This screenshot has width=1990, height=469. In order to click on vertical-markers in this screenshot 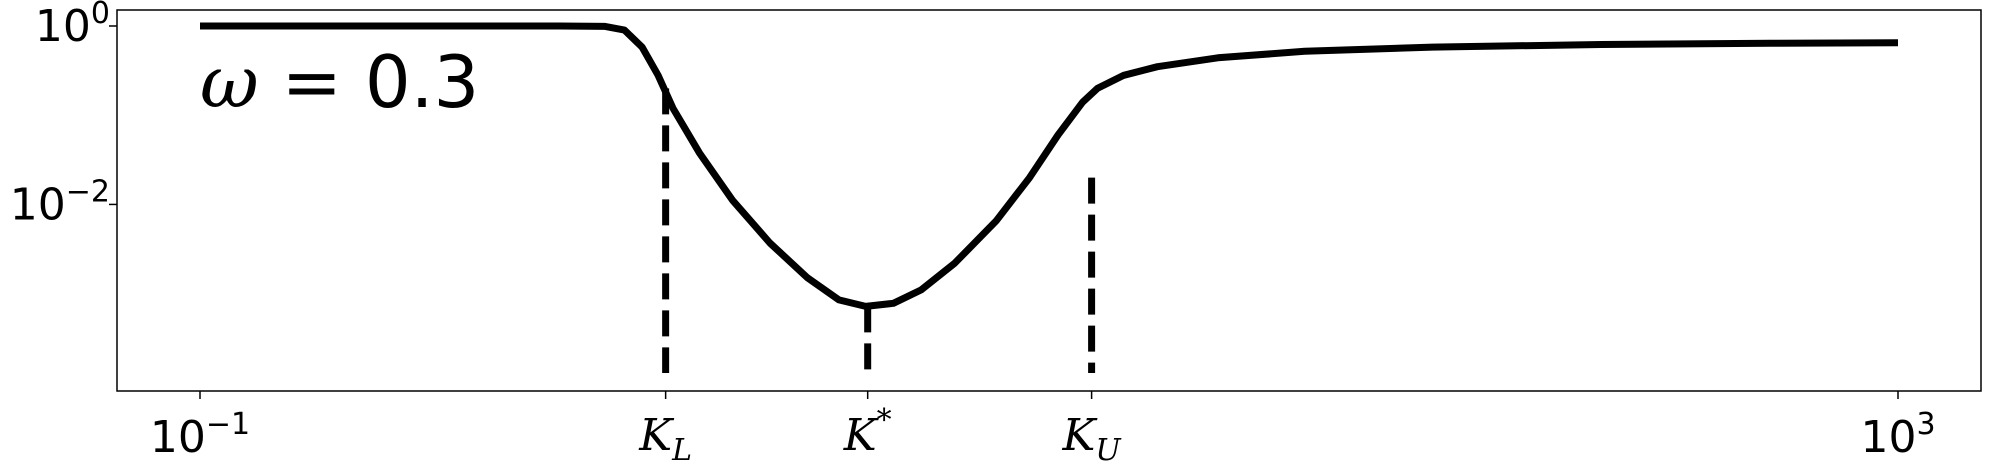, I will do `click(879, 230)`.